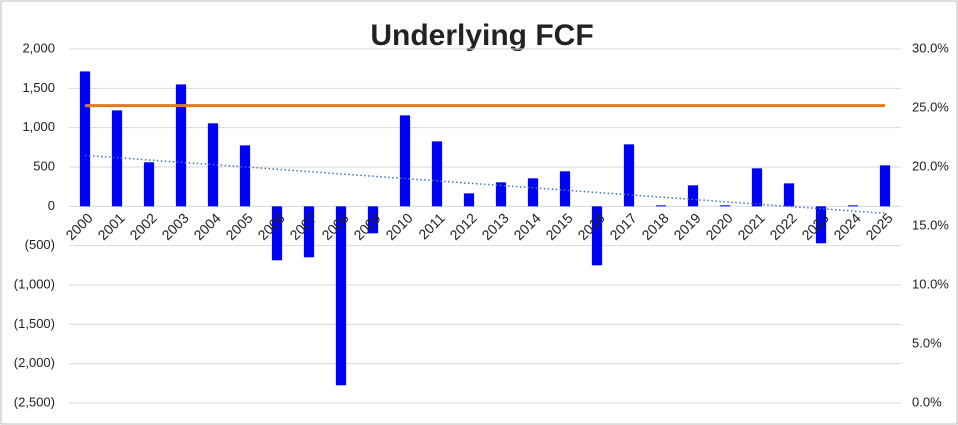 The width and height of the screenshot is (958, 425). I want to click on trend-line, so click(485, 184).